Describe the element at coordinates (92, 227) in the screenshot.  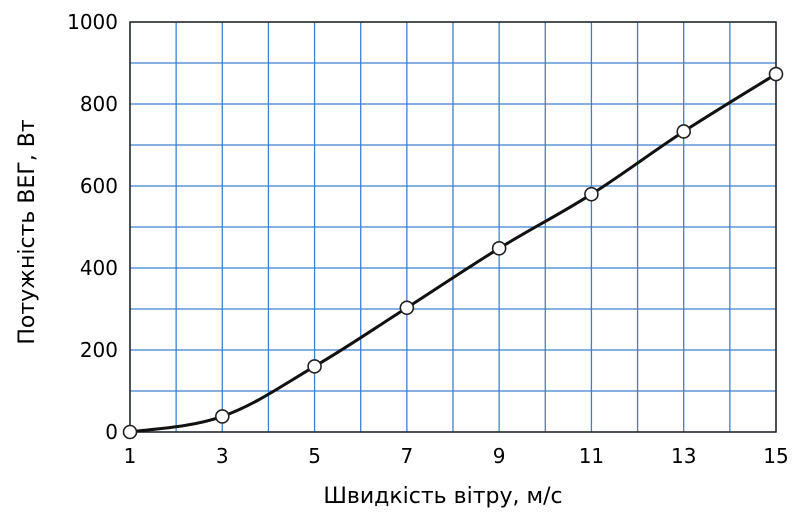
I see `y-axis-tick-labels: 0 200 400 600 800 1000` at that location.